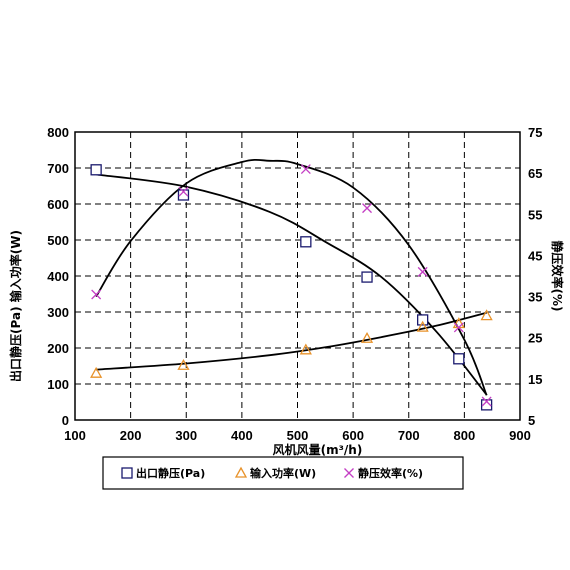 The height and width of the screenshot is (570, 570). What do you see at coordinates (557, 276) in the screenshot?
I see `right-y-axis-title: 静压效率(%)` at bounding box center [557, 276].